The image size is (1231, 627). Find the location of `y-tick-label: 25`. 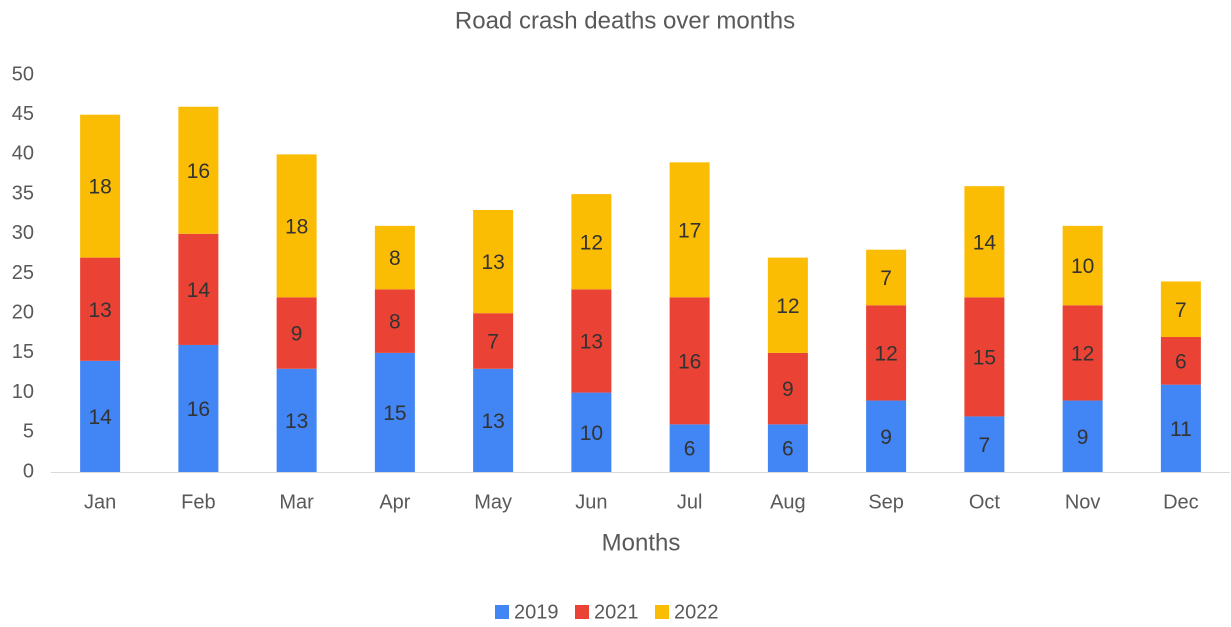

y-tick-label: 25 is located at coordinates (23, 273).